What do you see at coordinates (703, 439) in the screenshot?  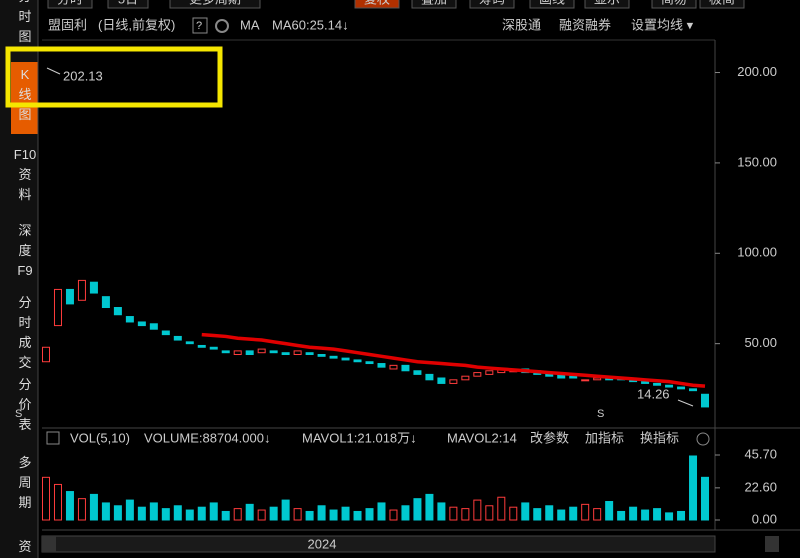 I see `close-icon` at bounding box center [703, 439].